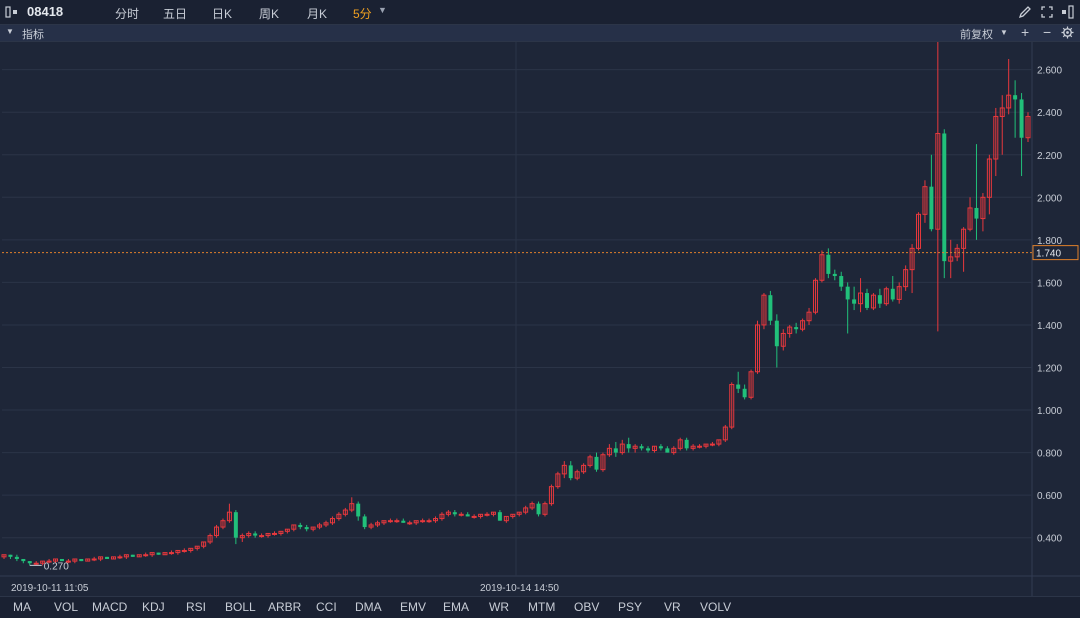 The image size is (1080, 618). What do you see at coordinates (630, 607) in the screenshot?
I see `indicator-tab-psy: PSY` at bounding box center [630, 607].